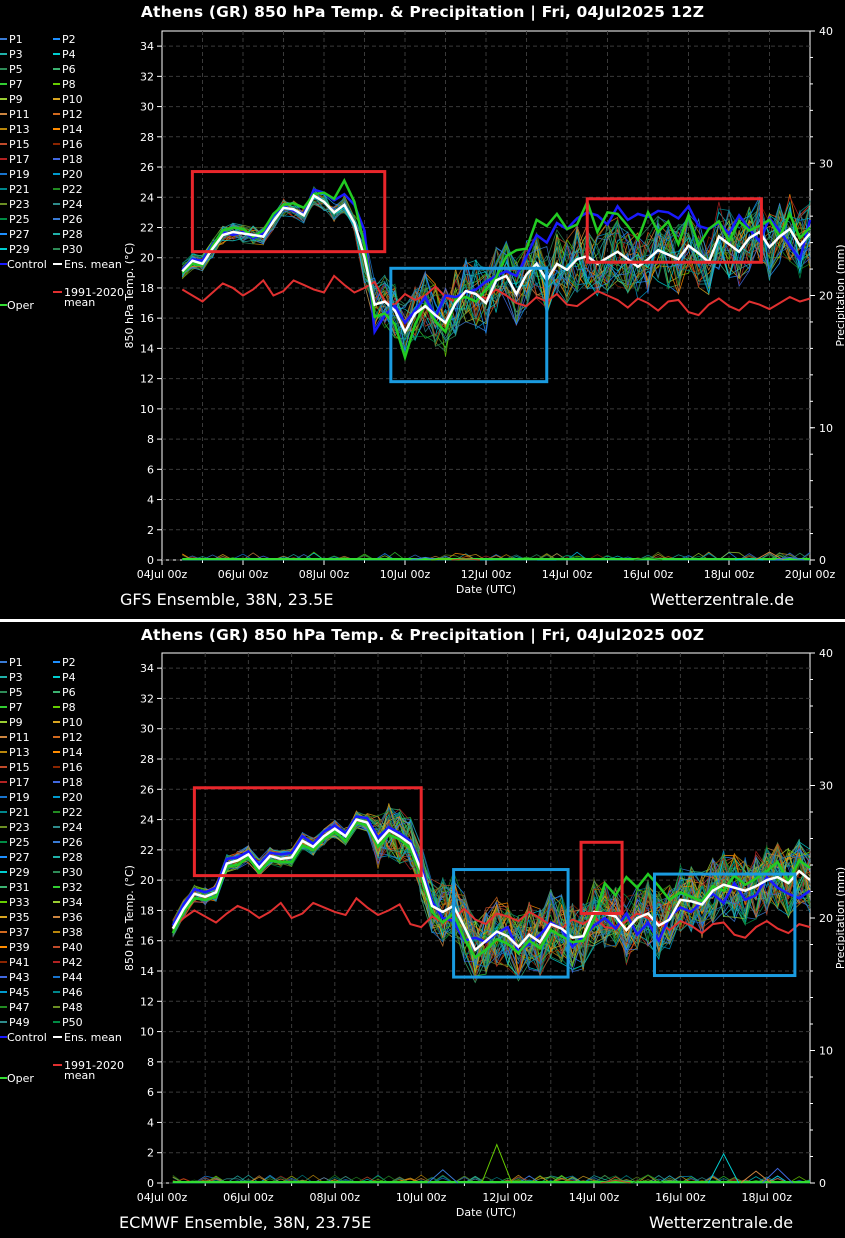  I want to click on x-tick-label: 18Jul 00z, so click(729, 574).